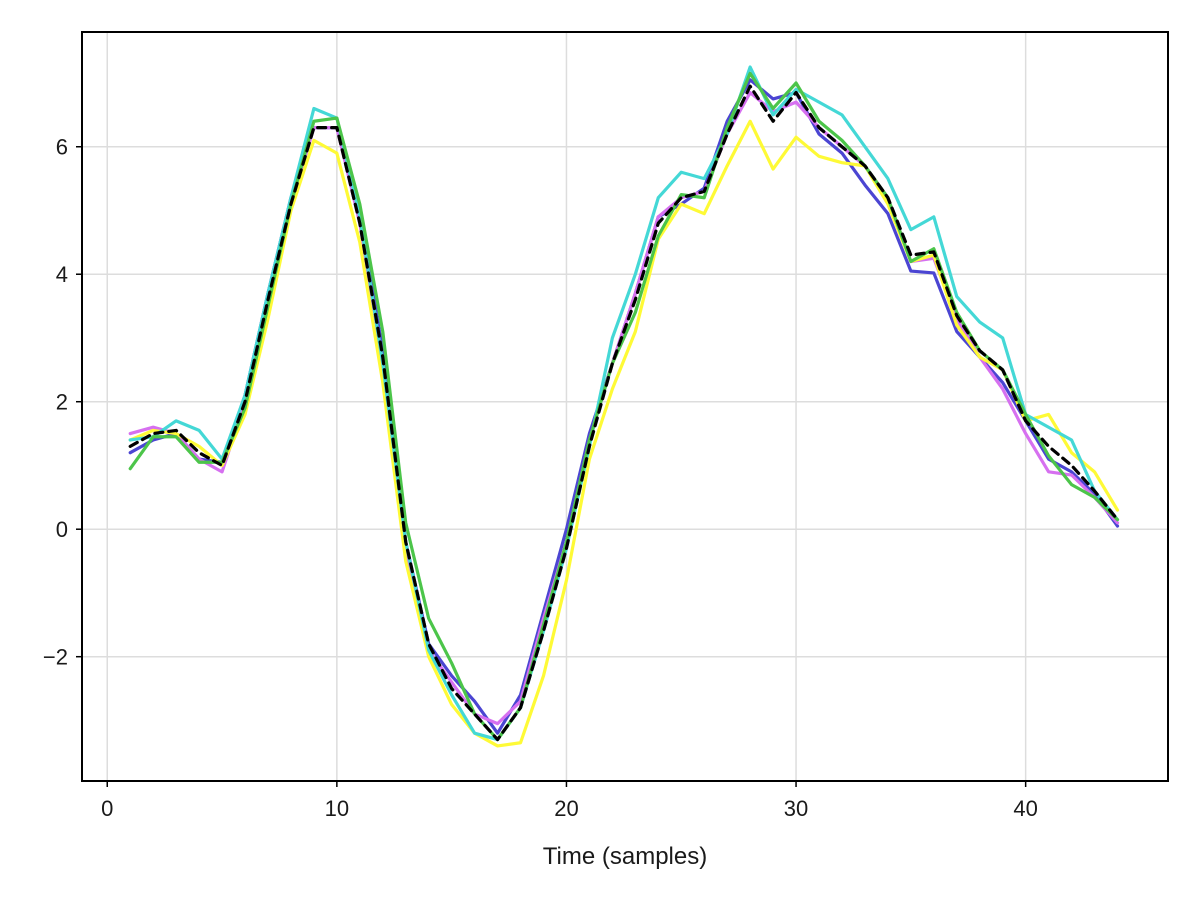  What do you see at coordinates (62, 529) in the screenshot?
I see `y-tick-label: 0` at bounding box center [62, 529].